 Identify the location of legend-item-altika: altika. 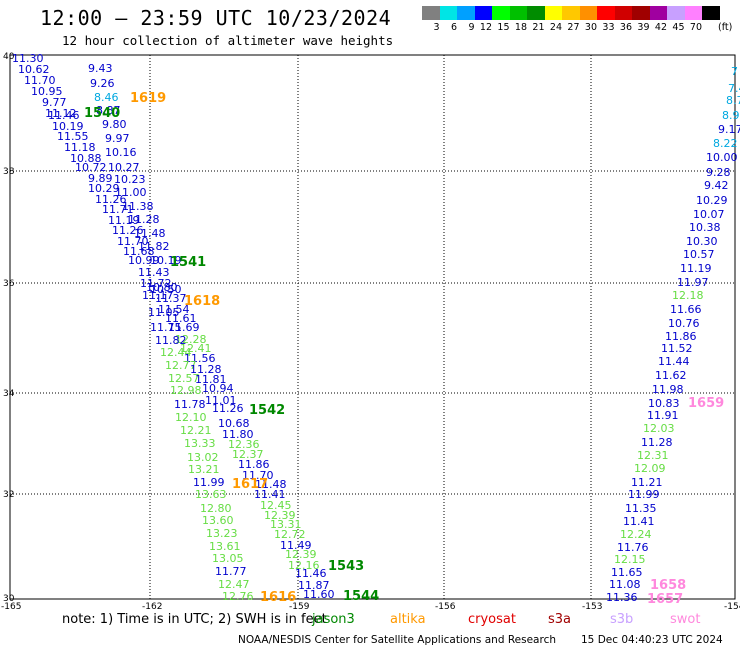
(408, 619).